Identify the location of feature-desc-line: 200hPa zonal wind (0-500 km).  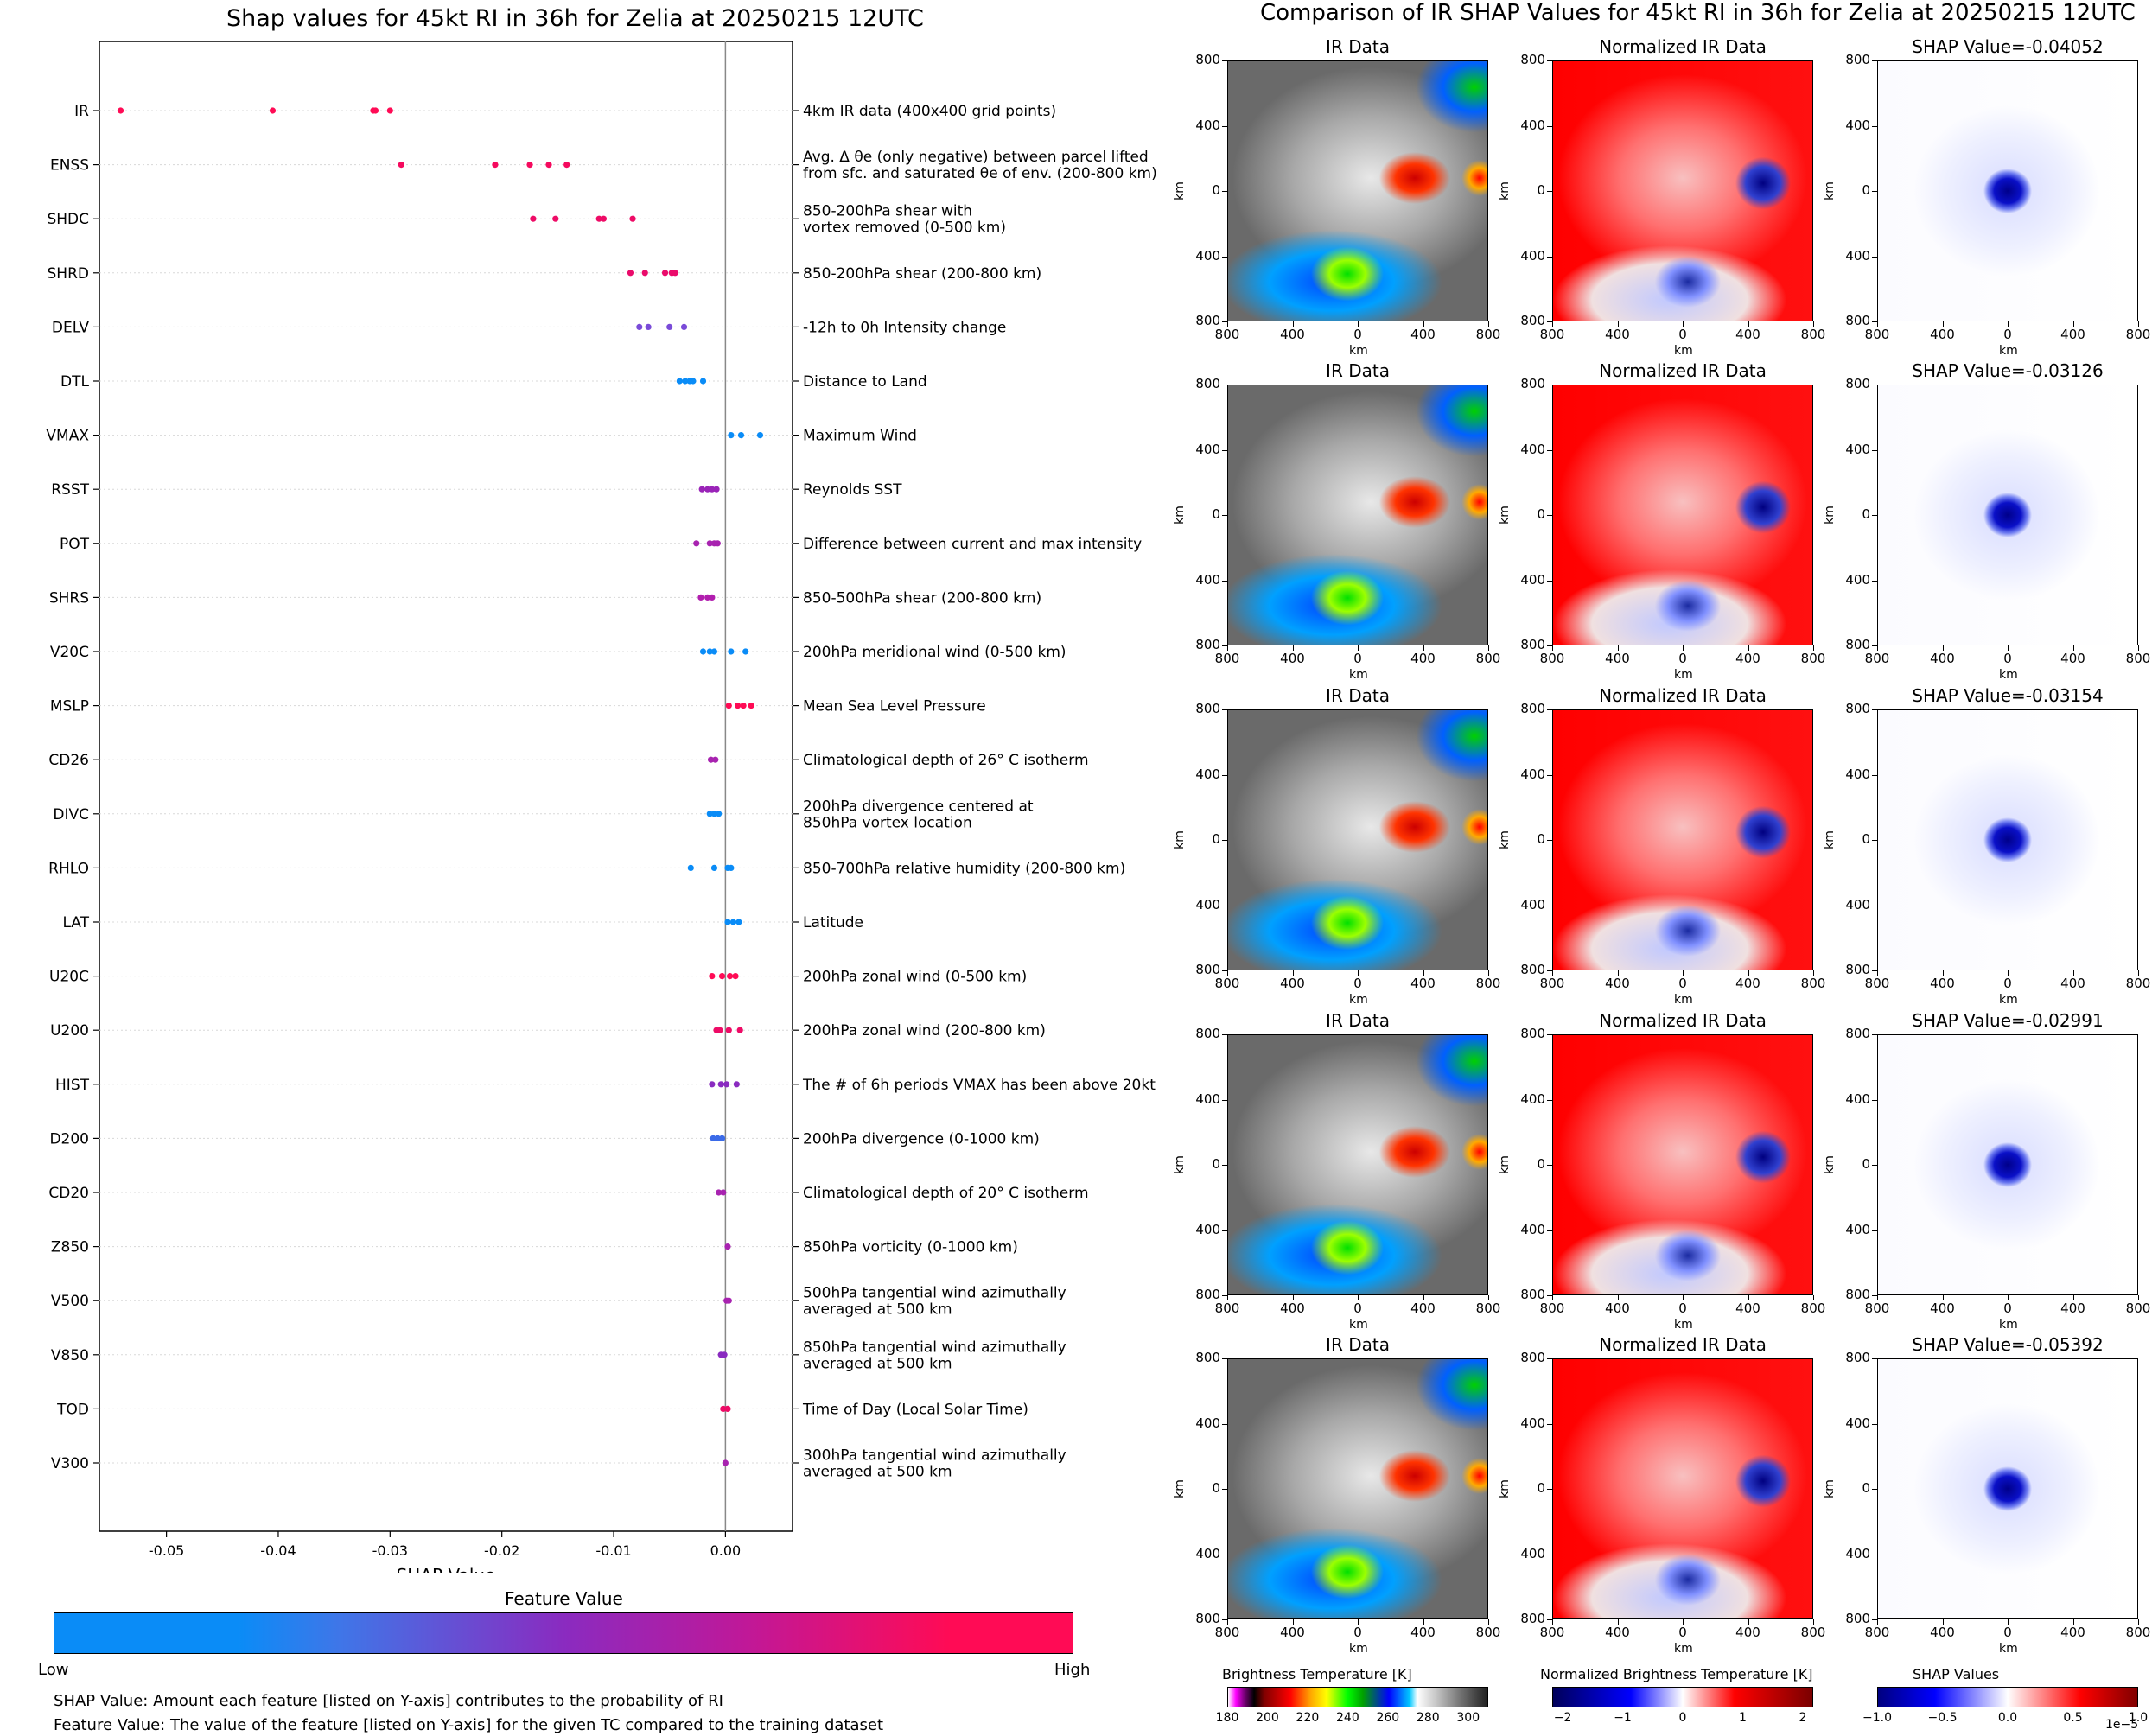
(915, 977).